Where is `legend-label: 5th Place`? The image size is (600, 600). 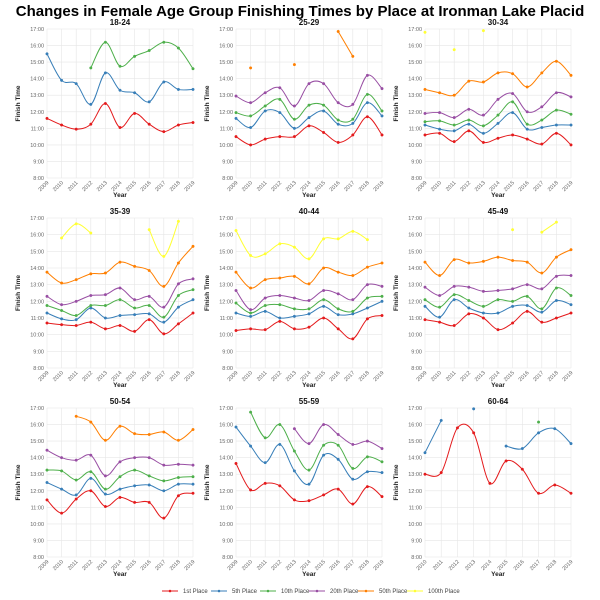 legend-label: 5th Place is located at coordinates (245, 592).